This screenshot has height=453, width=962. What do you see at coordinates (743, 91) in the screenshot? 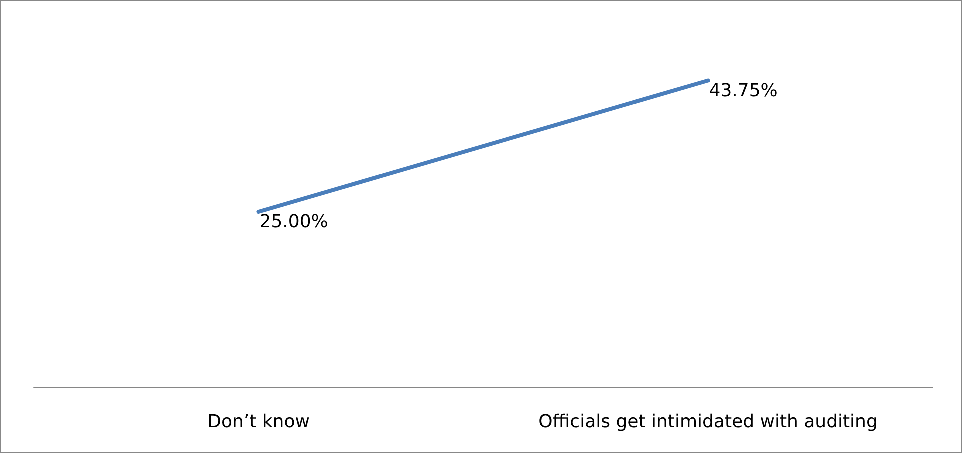
I see `data-label: 43.75%` at bounding box center [743, 91].